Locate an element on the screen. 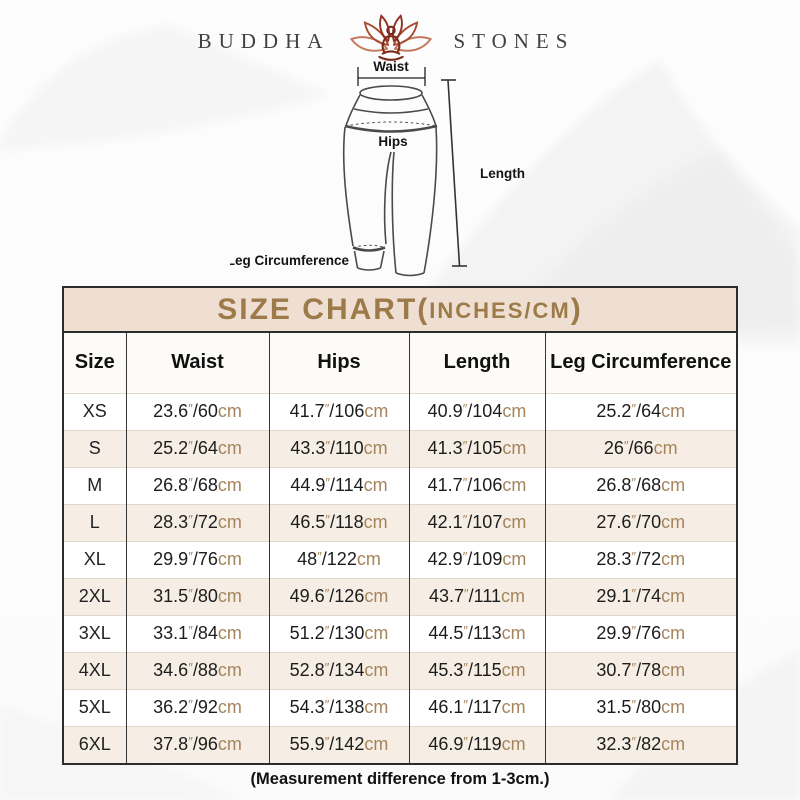 This screenshot has width=800, height=800. measurement-cell: 46.1″/117cm is located at coordinates (476, 707).